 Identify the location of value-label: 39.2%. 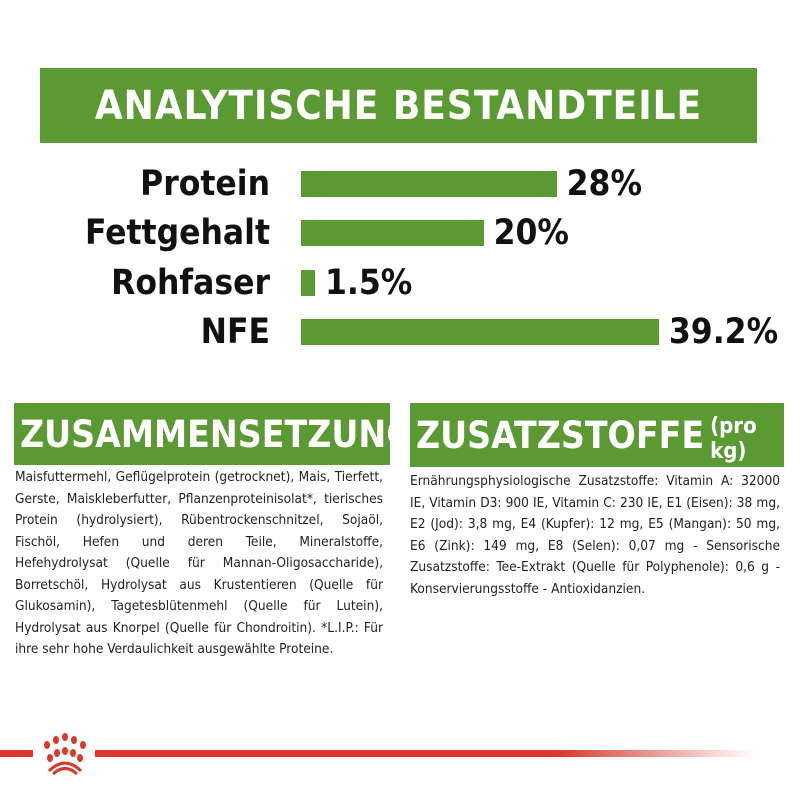
(723, 332).